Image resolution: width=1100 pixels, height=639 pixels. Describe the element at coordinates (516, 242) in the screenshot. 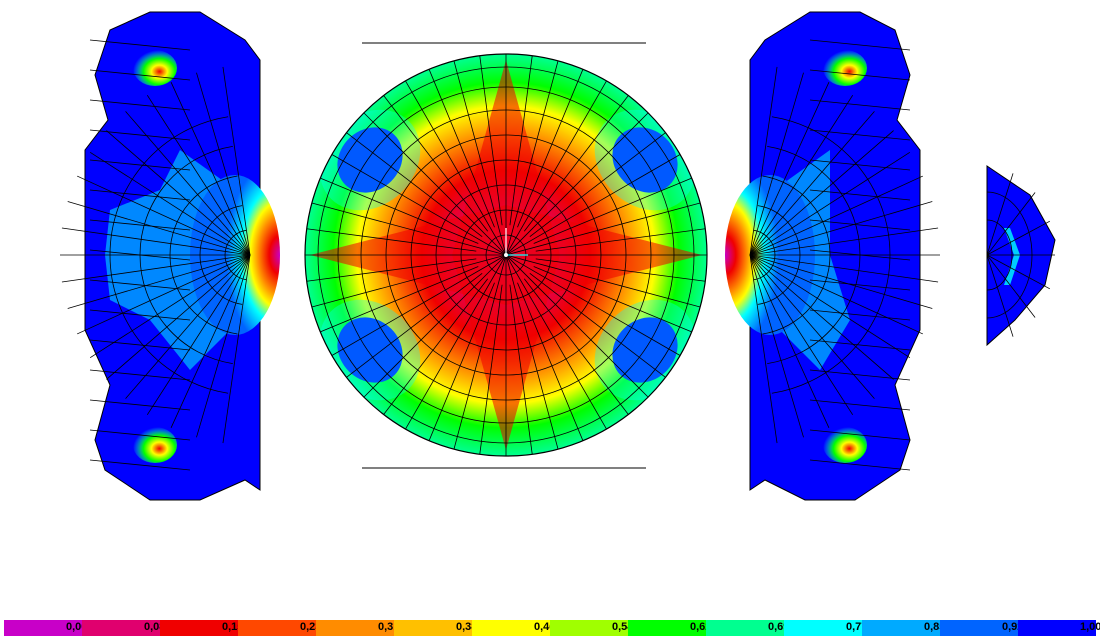

I see `axis-triad-icon` at that location.